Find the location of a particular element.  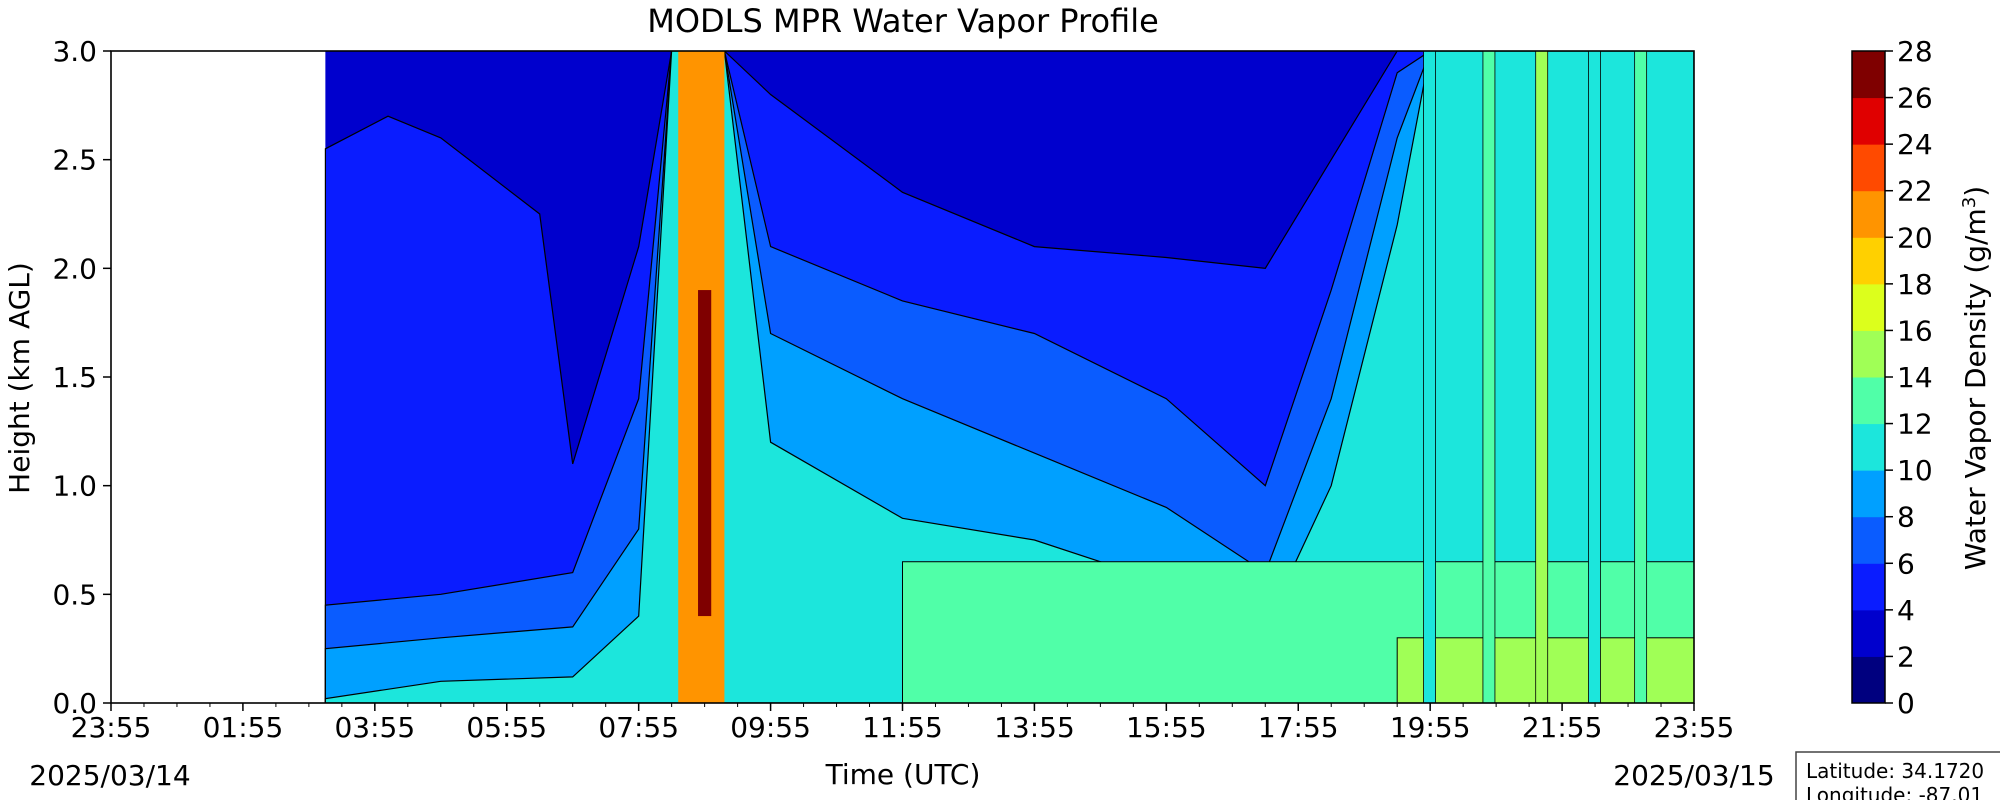

x-tick-label: 11:55 is located at coordinates (902, 727).